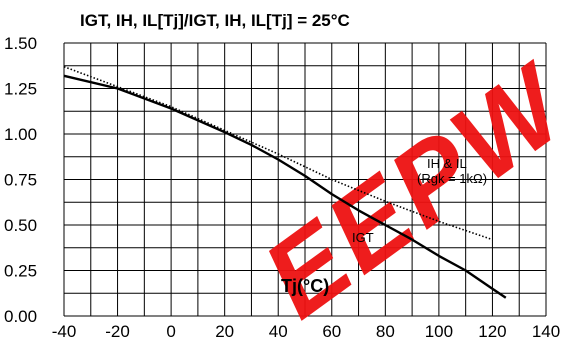 The image size is (573, 347). What do you see at coordinates (447, 163) in the screenshot?
I see `annotation-ih-il: IH & IL` at bounding box center [447, 163].